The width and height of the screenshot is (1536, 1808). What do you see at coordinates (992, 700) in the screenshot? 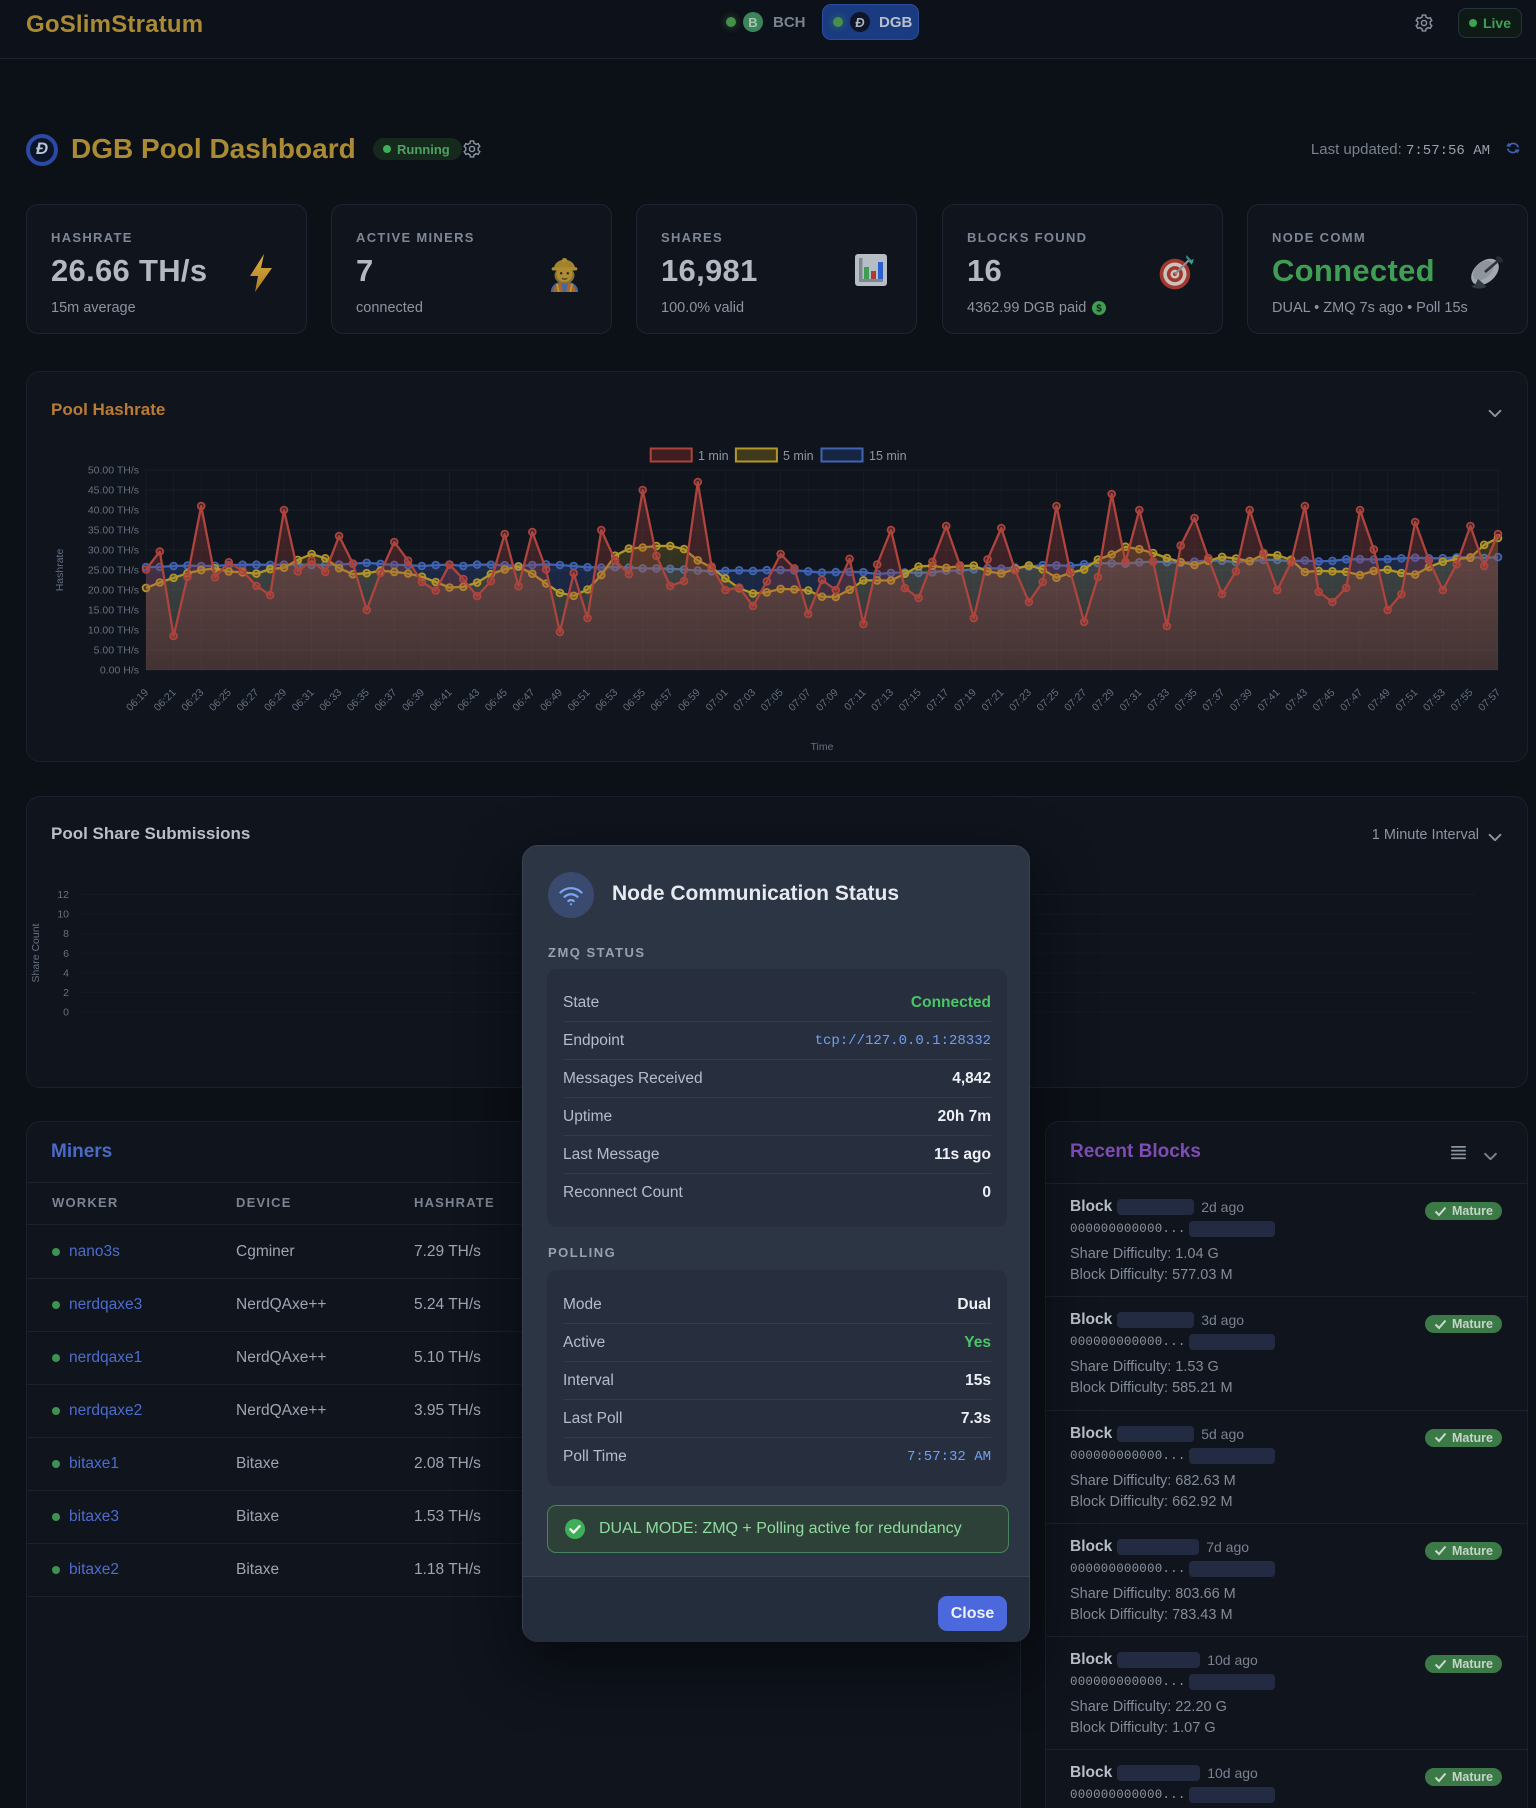
I see `svg-text: 07:21` at bounding box center [992, 700].